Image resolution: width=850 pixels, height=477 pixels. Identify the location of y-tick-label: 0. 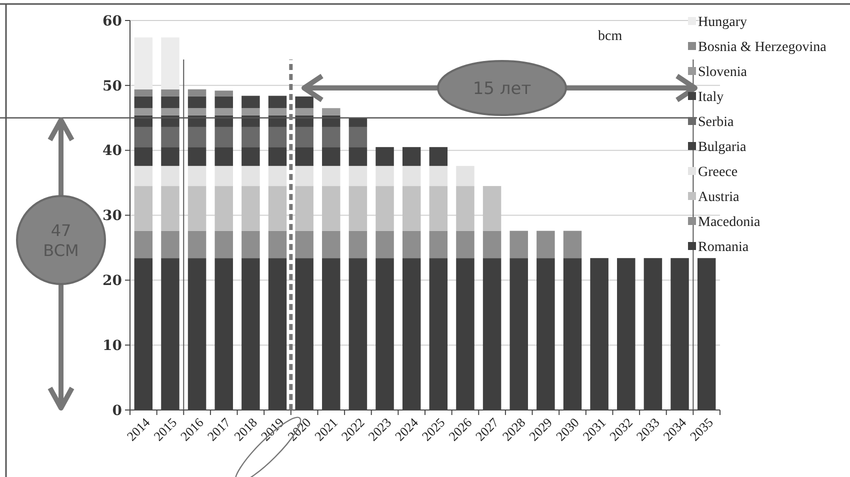
(117, 410).